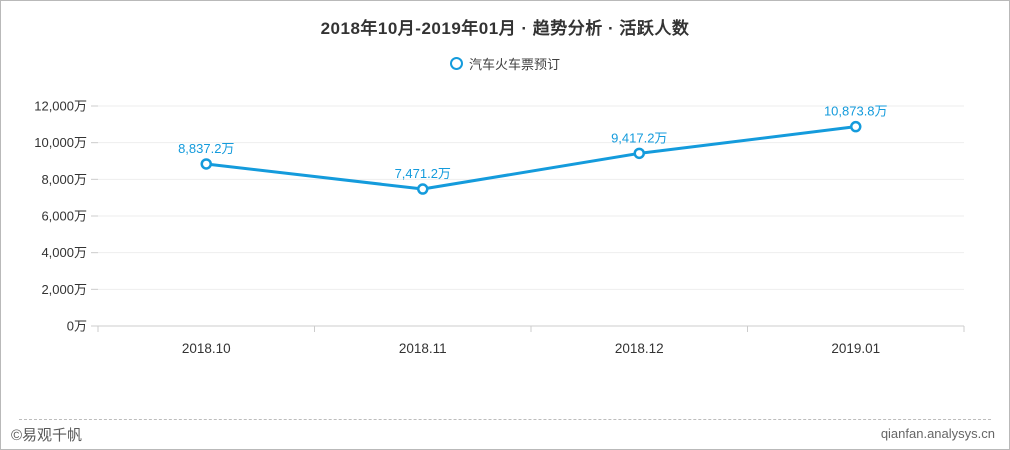 This screenshot has width=1010, height=450. What do you see at coordinates (856, 111) in the screenshot?
I see `data-label: 10,873.8万` at bounding box center [856, 111].